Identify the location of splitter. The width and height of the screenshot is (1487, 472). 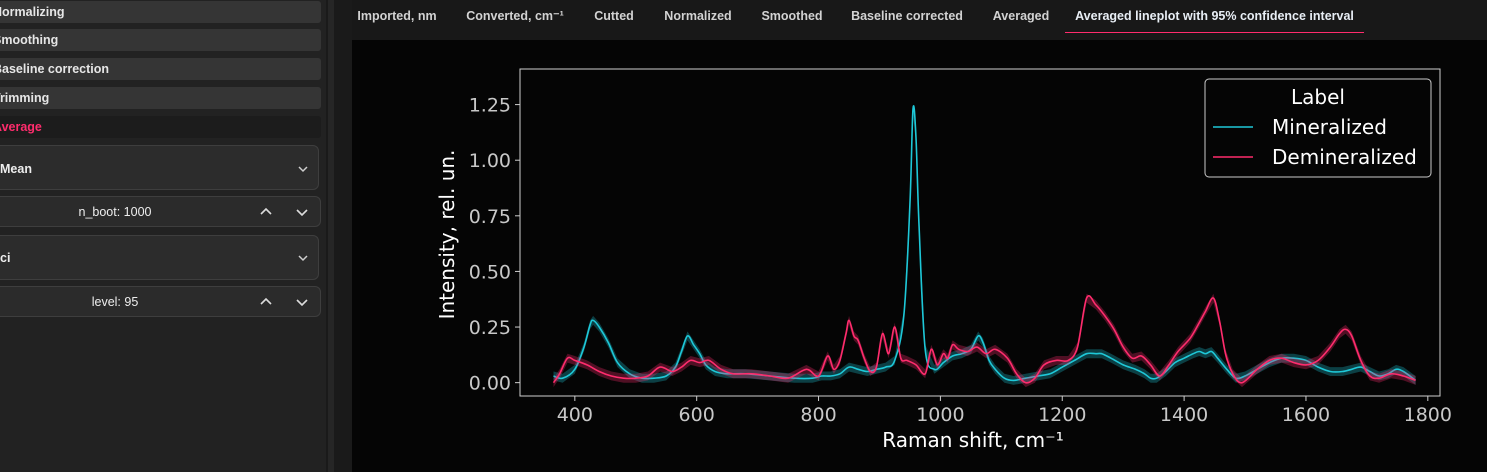
(339, 236).